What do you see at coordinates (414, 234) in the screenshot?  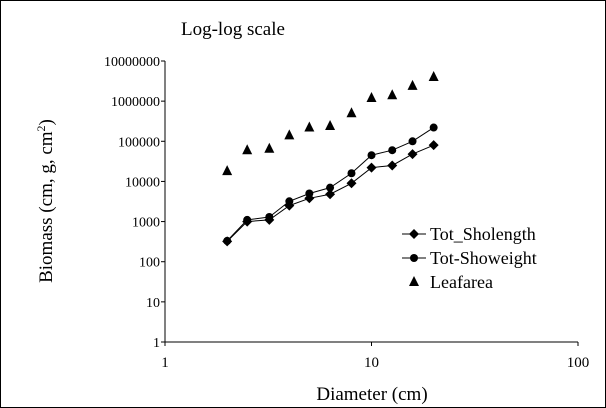 I see `legend-marker-tot-sholength` at bounding box center [414, 234].